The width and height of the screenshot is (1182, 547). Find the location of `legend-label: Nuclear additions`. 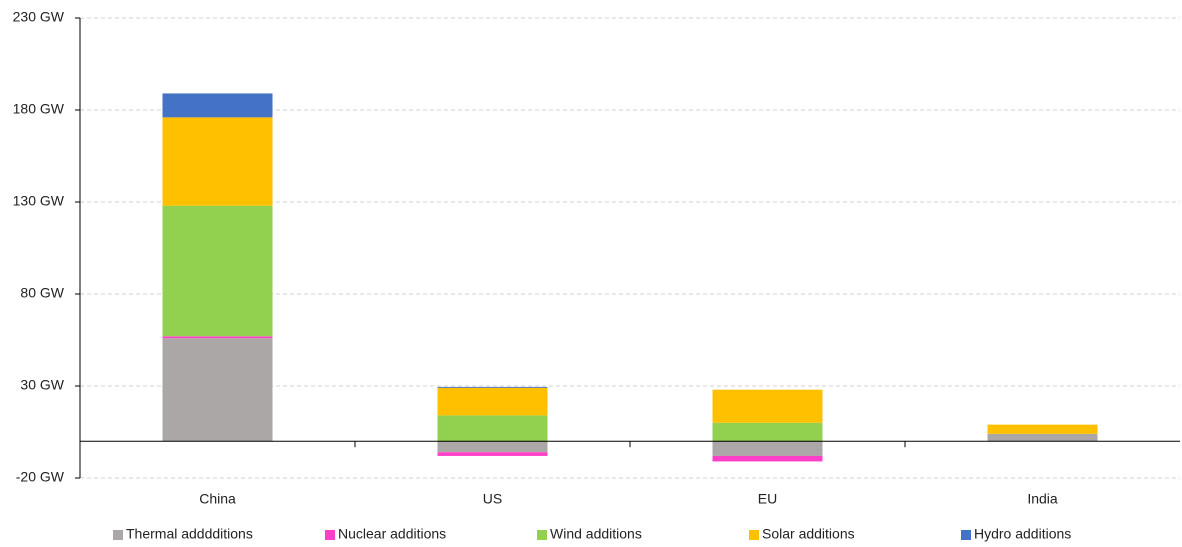

legend-label: Nuclear additions is located at coordinates (392, 534).